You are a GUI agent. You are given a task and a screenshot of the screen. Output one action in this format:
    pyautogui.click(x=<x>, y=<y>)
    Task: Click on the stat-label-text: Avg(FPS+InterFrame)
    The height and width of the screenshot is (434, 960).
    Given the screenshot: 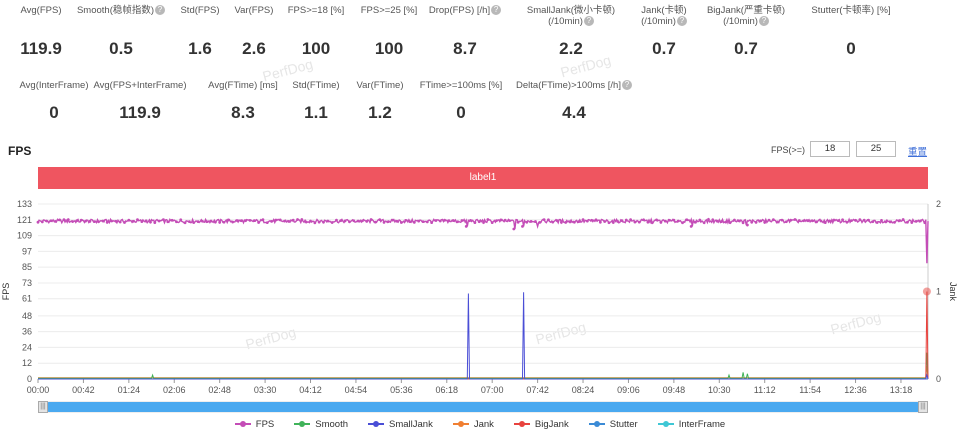 What is the action you would take?
    pyautogui.click(x=140, y=85)
    